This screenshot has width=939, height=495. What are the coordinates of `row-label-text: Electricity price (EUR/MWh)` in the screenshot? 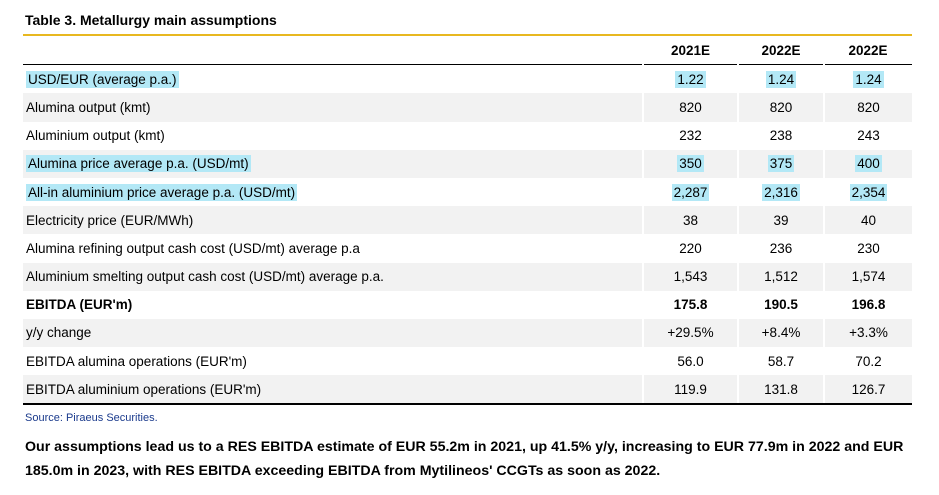 It's located at (110, 220).